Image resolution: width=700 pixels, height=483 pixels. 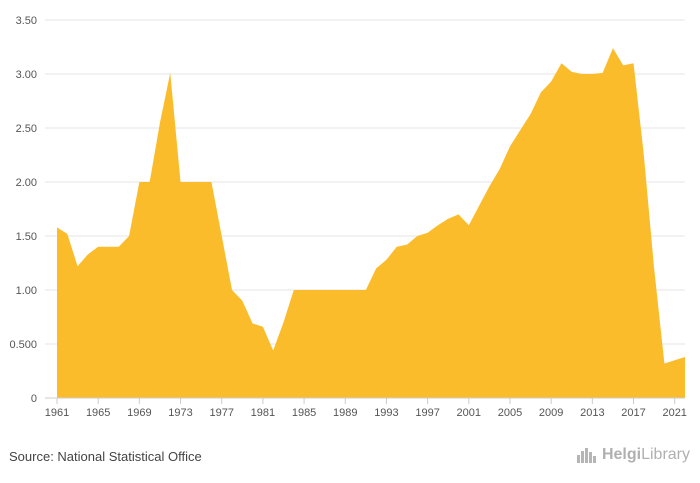 I want to click on x-tick-label: 2009, so click(x=551, y=413).